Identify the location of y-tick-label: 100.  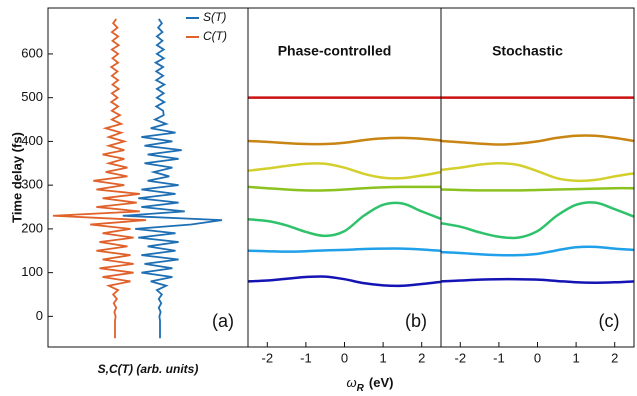
(32, 271).